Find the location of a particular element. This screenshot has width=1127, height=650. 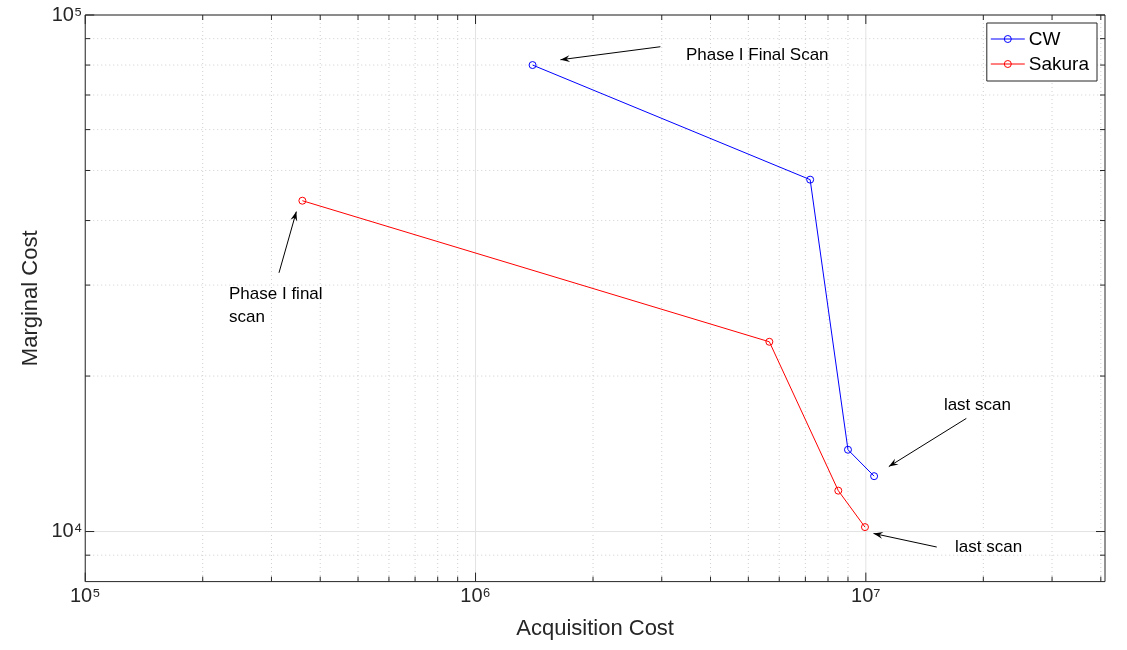

legend-label: CW is located at coordinates (1044, 39).